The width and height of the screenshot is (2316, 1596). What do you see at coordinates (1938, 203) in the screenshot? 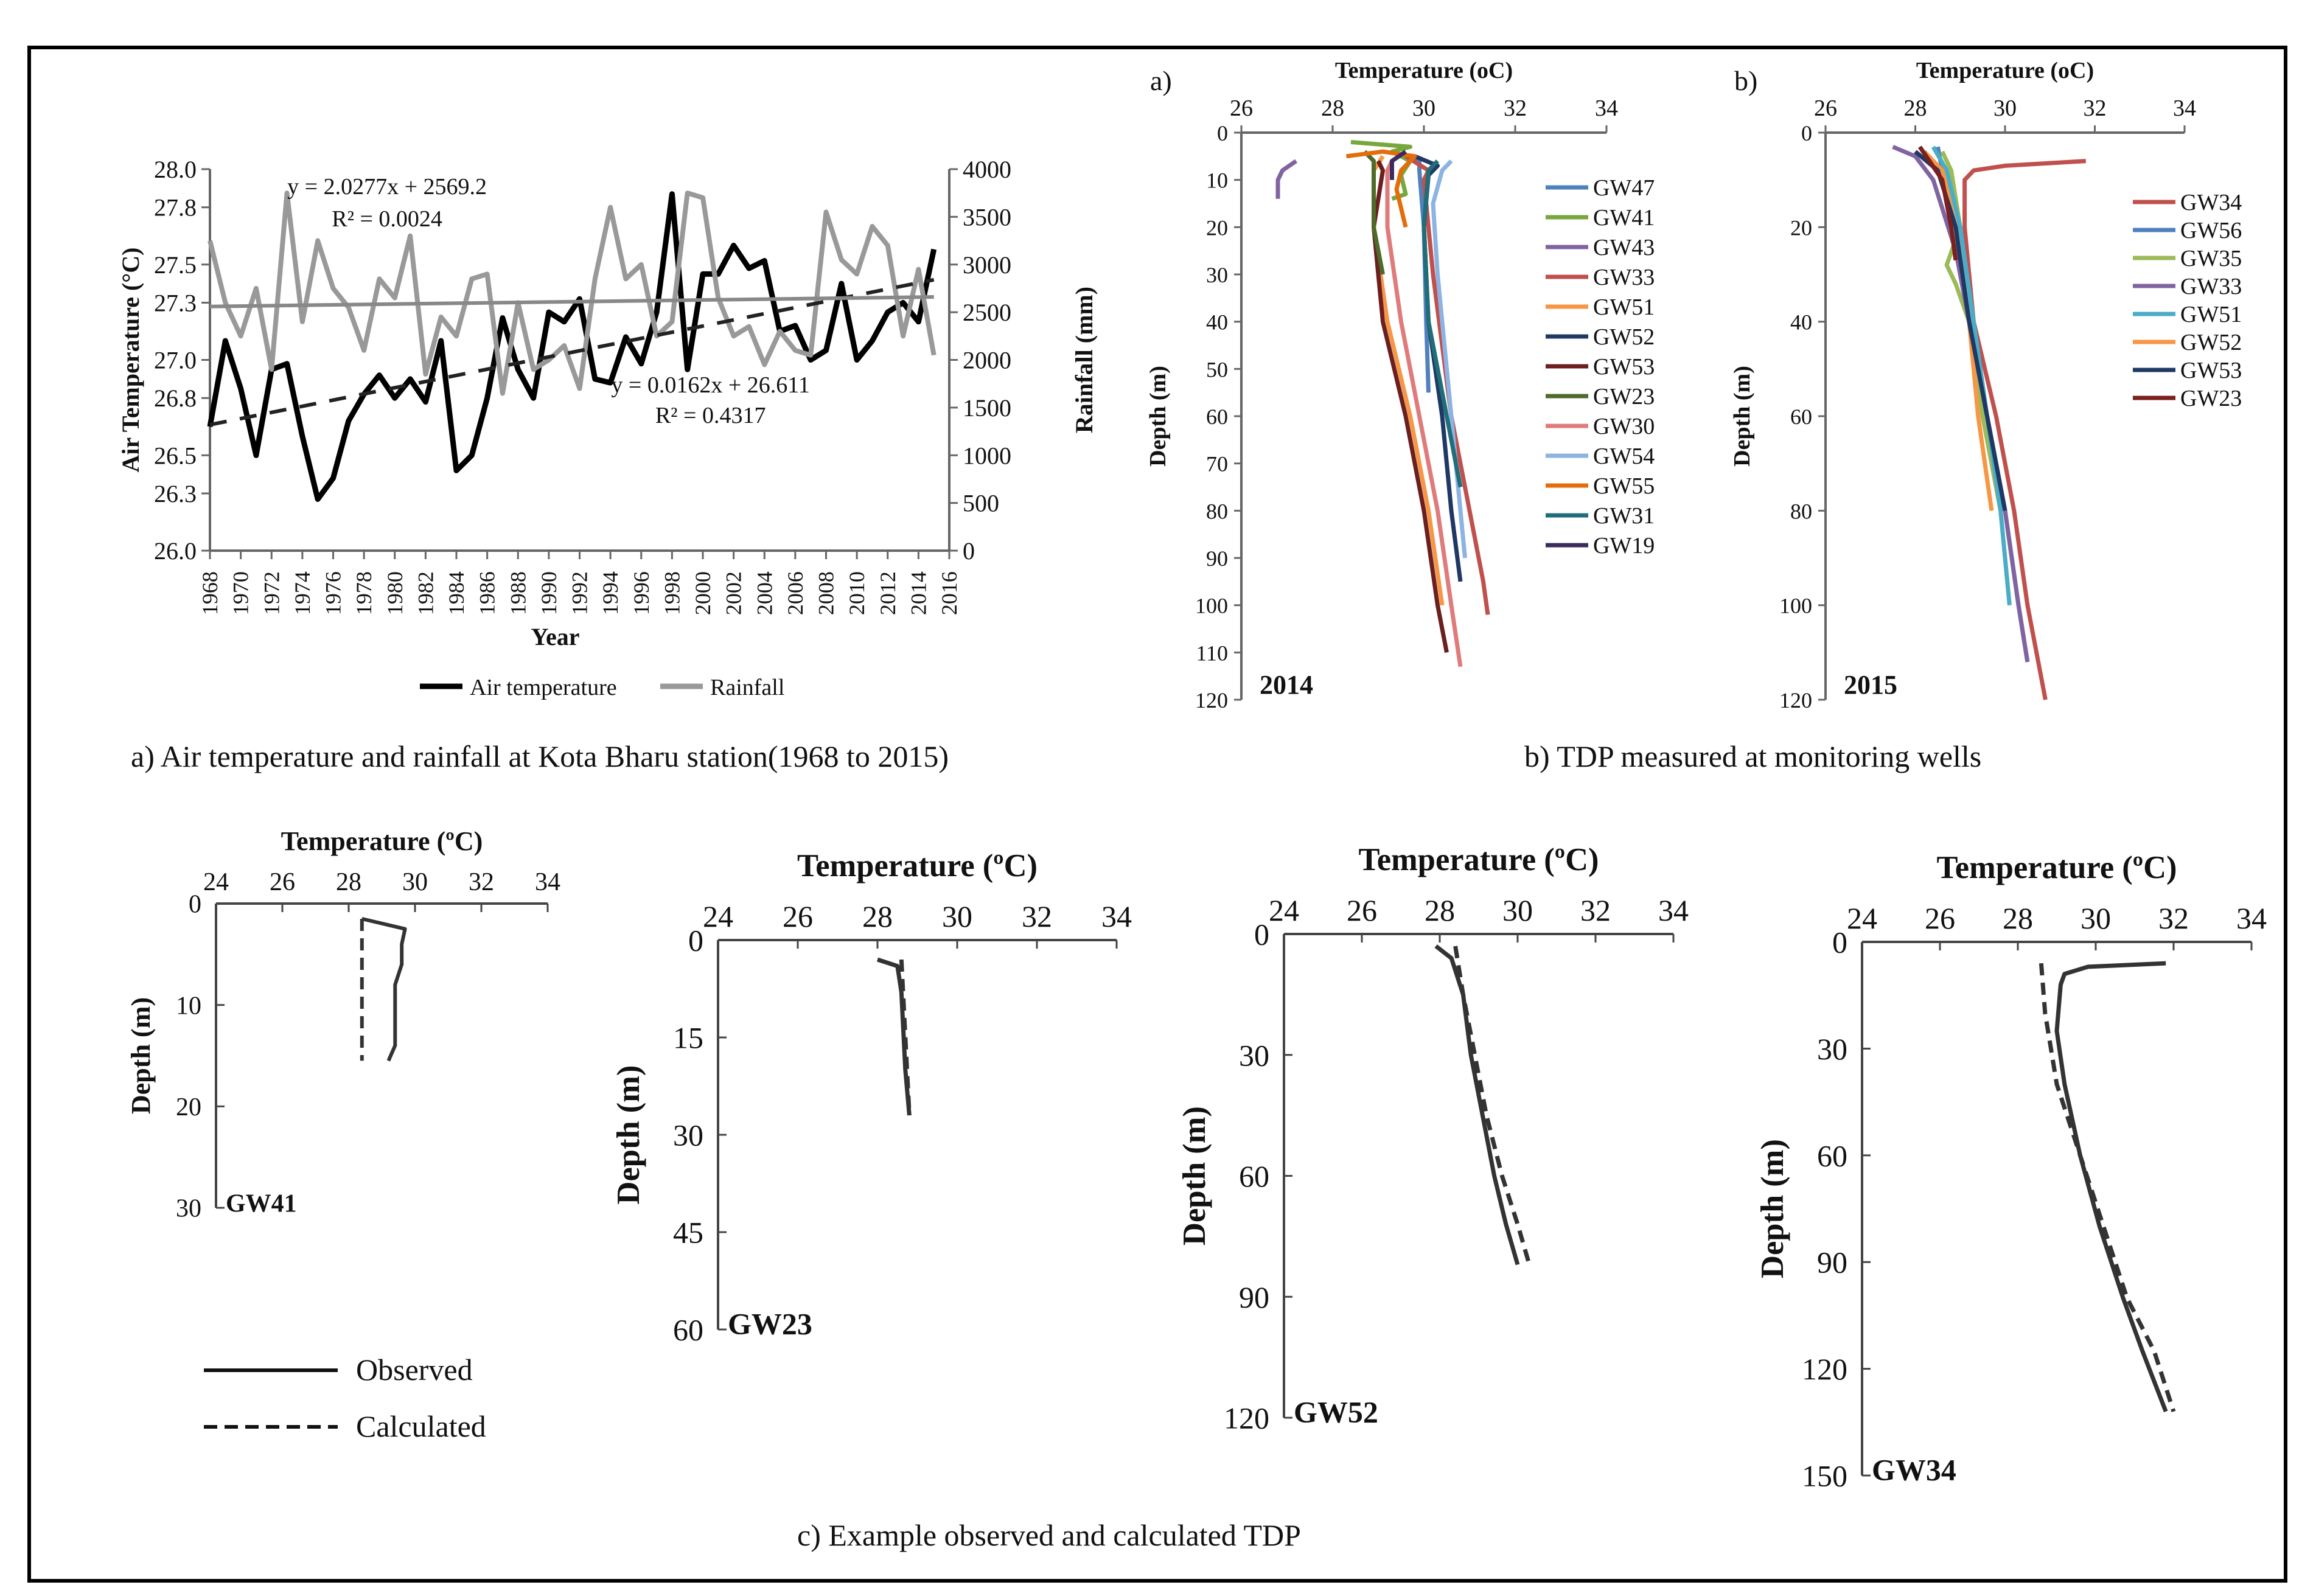
I see `tdp2015-series-gw23` at bounding box center [1938, 203].